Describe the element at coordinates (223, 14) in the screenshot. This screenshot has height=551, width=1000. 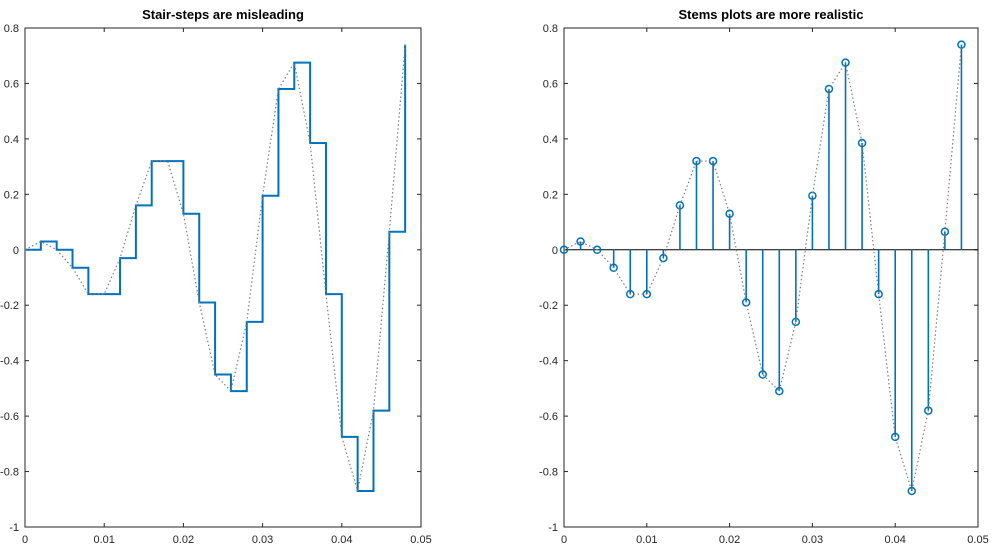
I see `chart-title: Stair-steps are misleading` at that location.